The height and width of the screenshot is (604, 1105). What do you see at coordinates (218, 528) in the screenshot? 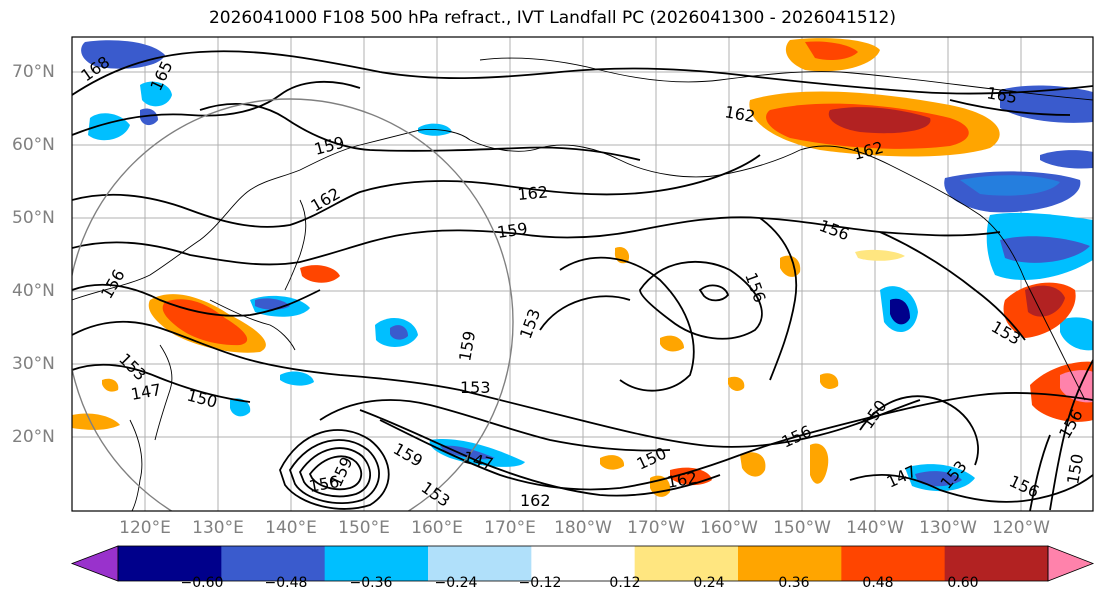
I see `lon-label: 130°E` at bounding box center [218, 528].